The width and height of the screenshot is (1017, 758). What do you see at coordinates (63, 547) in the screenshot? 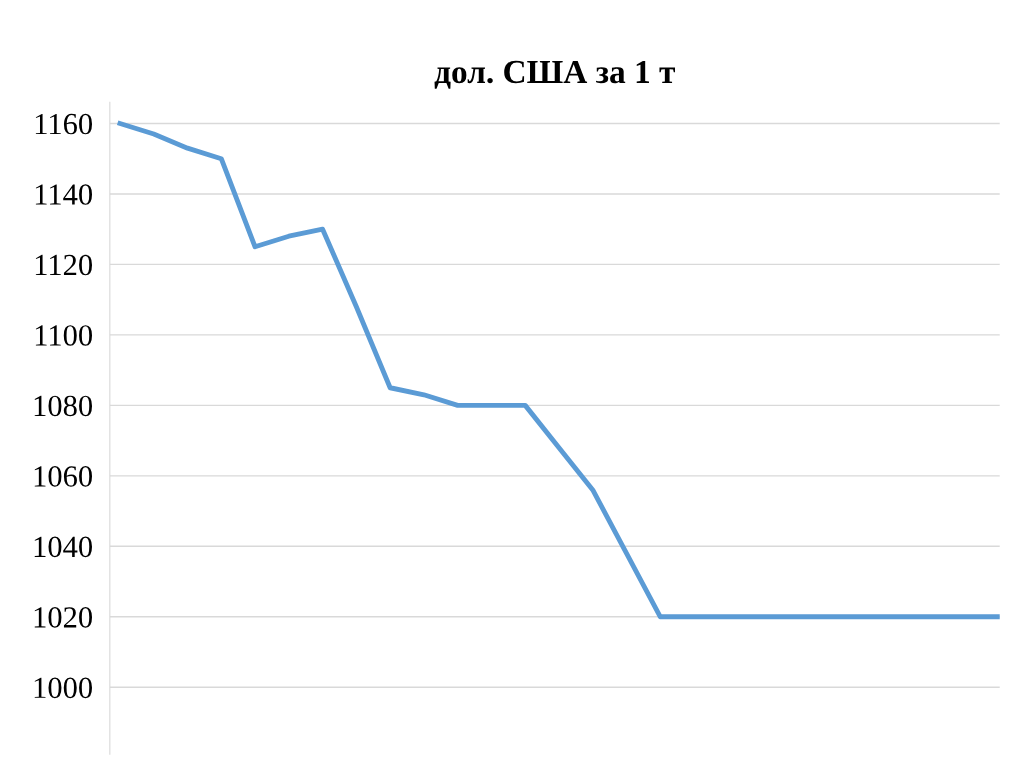
I see `y-tick-label: 1040` at bounding box center [63, 547].